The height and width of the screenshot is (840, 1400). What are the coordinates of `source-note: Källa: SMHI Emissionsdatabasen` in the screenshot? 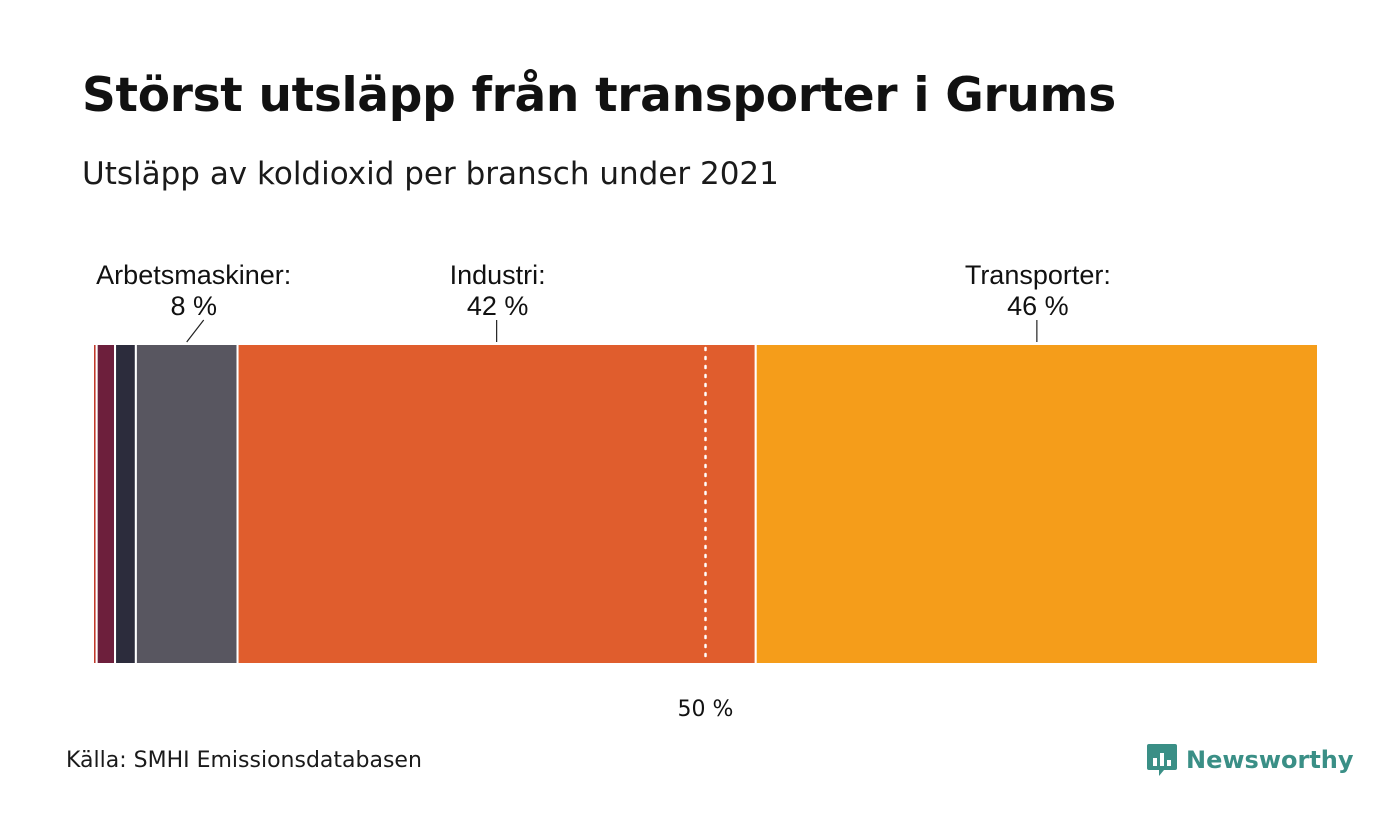 It's located at (244, 760).